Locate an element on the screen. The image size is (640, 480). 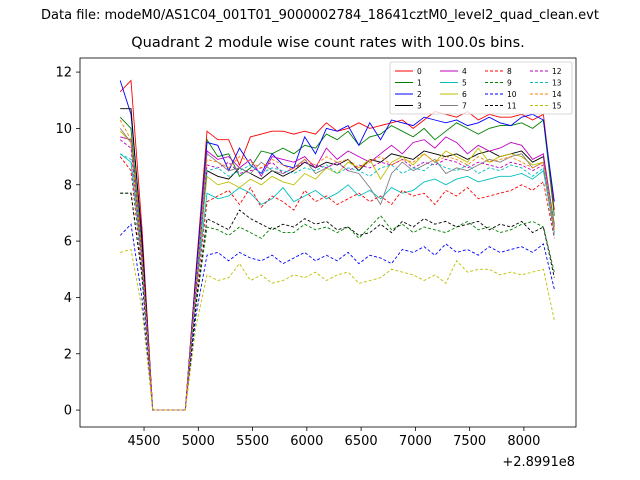
legend-label-9: 9 is located at coordinates (509, 83).